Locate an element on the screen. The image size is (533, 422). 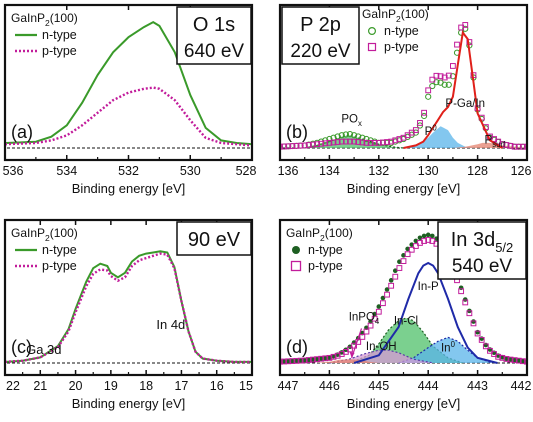
annotation-d-3: In-OH is located at coordinates (381, 347).